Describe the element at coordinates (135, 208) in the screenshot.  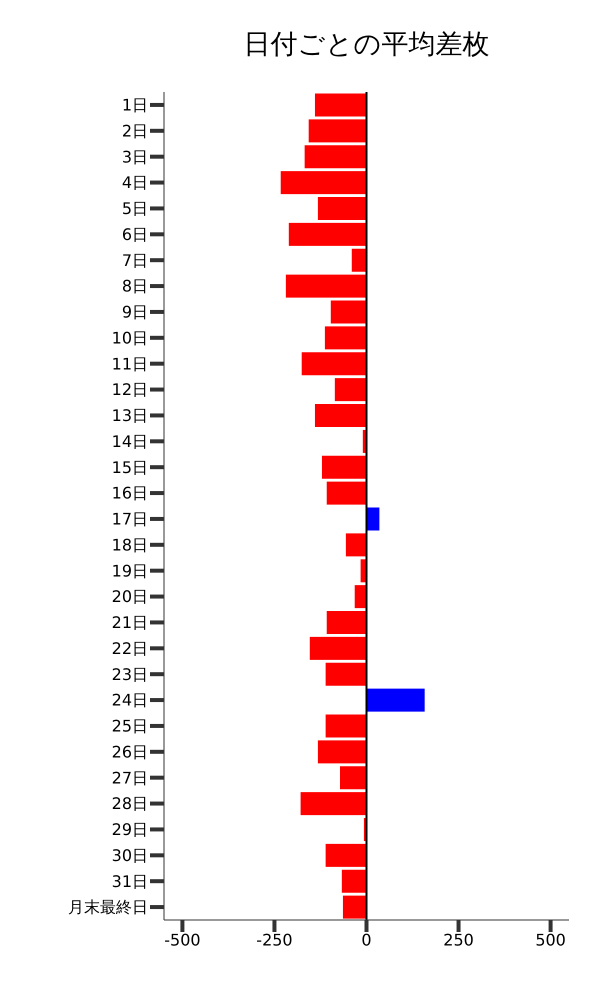
I see `y-tick-label: 5日` at that location.